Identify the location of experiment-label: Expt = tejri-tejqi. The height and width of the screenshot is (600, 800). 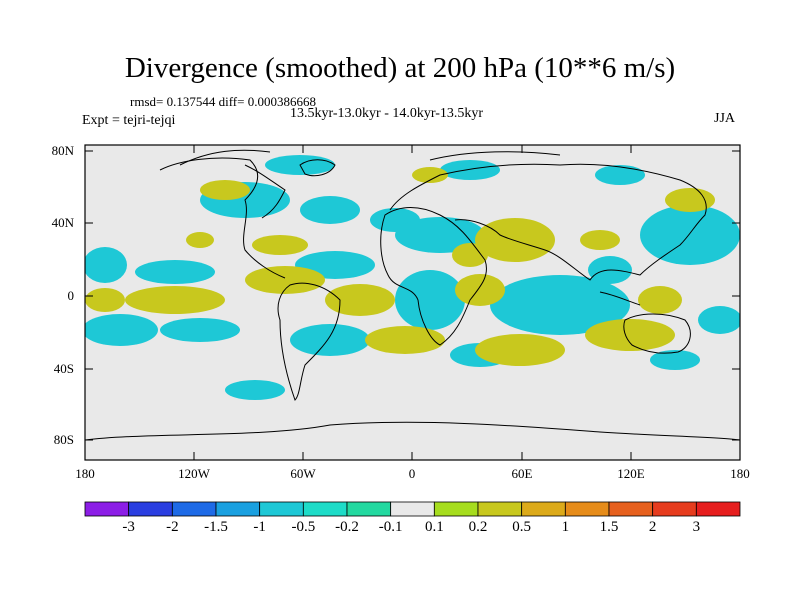
(129, 120).